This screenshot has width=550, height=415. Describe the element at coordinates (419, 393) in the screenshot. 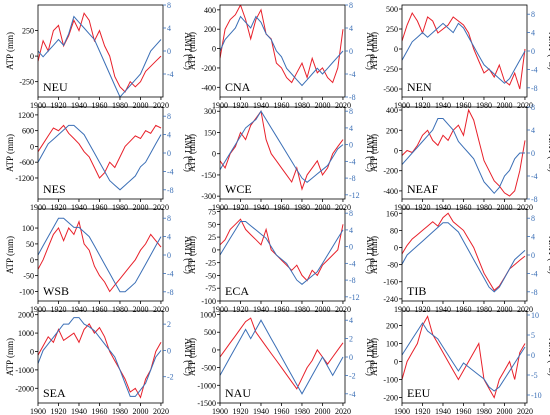

I see `region-label: EEU` at that location.